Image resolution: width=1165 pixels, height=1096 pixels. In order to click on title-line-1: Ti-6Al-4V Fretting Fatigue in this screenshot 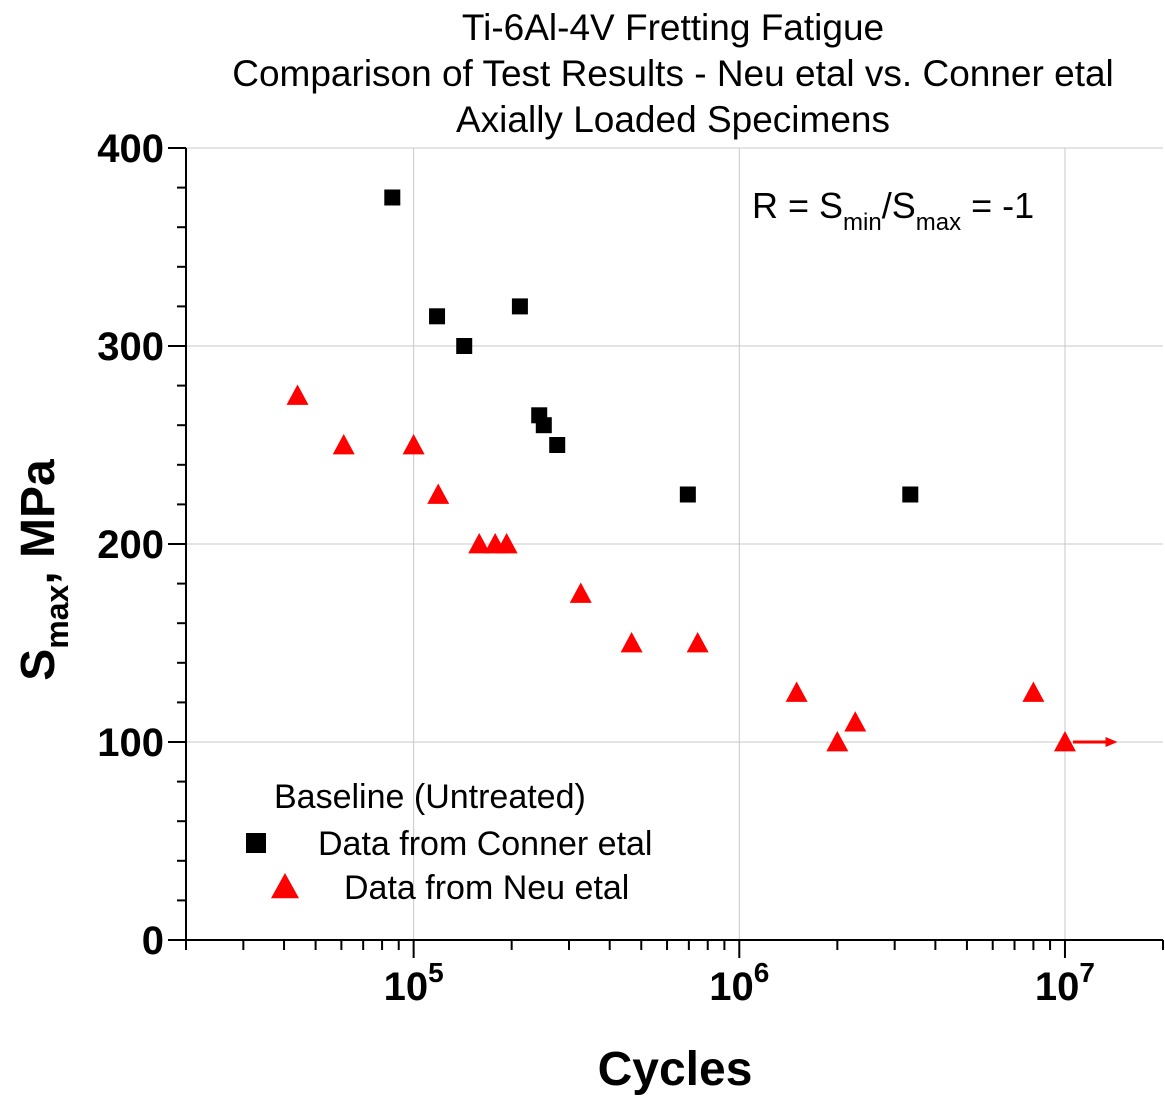, I will do `click(673, 27)`.